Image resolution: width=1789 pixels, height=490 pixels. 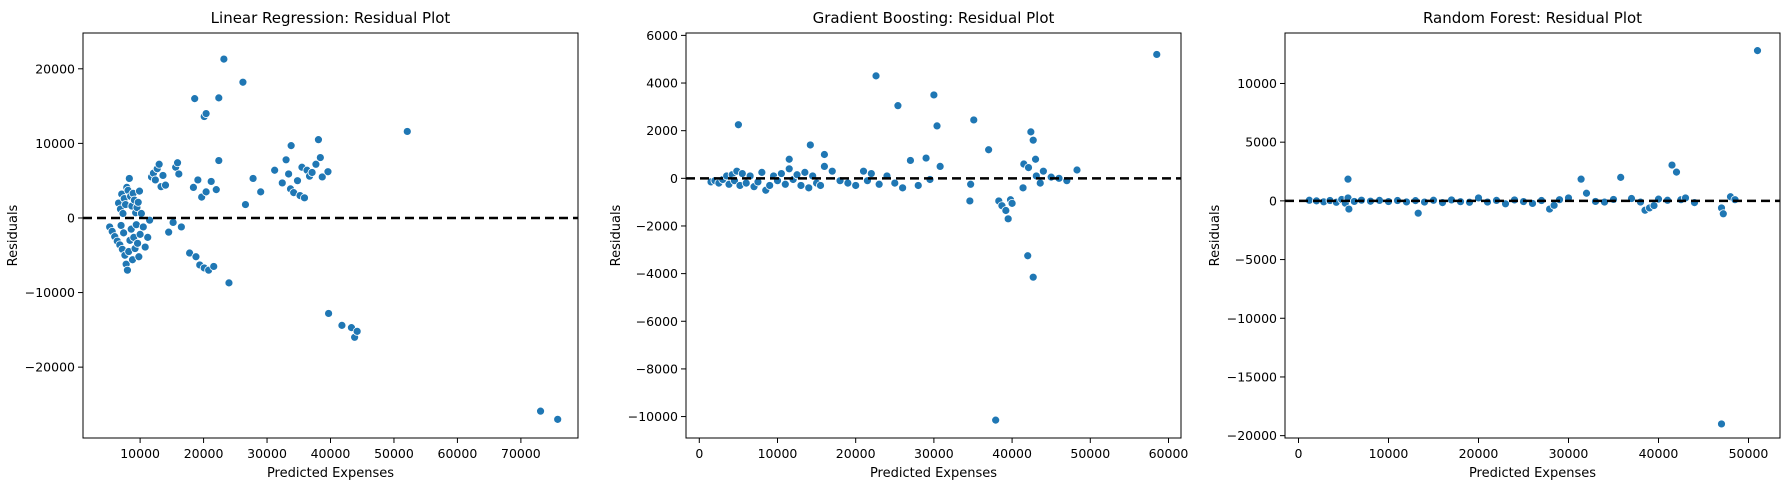 What do you see at coordinates (331, 18) in the screenshot?
I see `chart-0-title: Linear Regression: Residual Plot` at bounding box center [331, 18].